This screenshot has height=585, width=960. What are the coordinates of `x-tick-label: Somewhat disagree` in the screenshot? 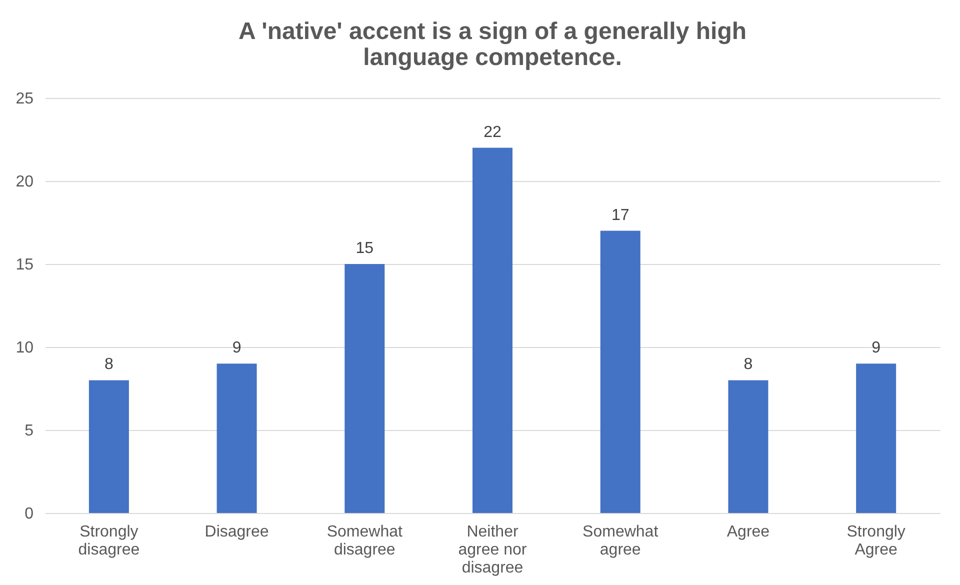 It's located at (364, 541).